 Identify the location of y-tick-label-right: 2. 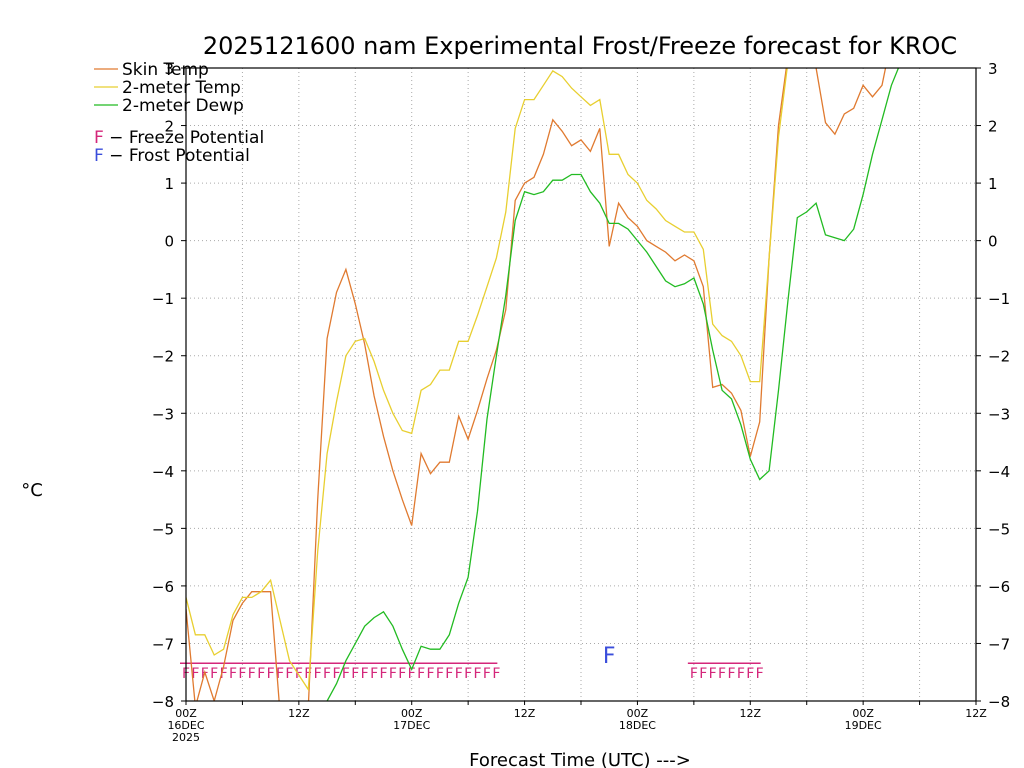
(993, 127).